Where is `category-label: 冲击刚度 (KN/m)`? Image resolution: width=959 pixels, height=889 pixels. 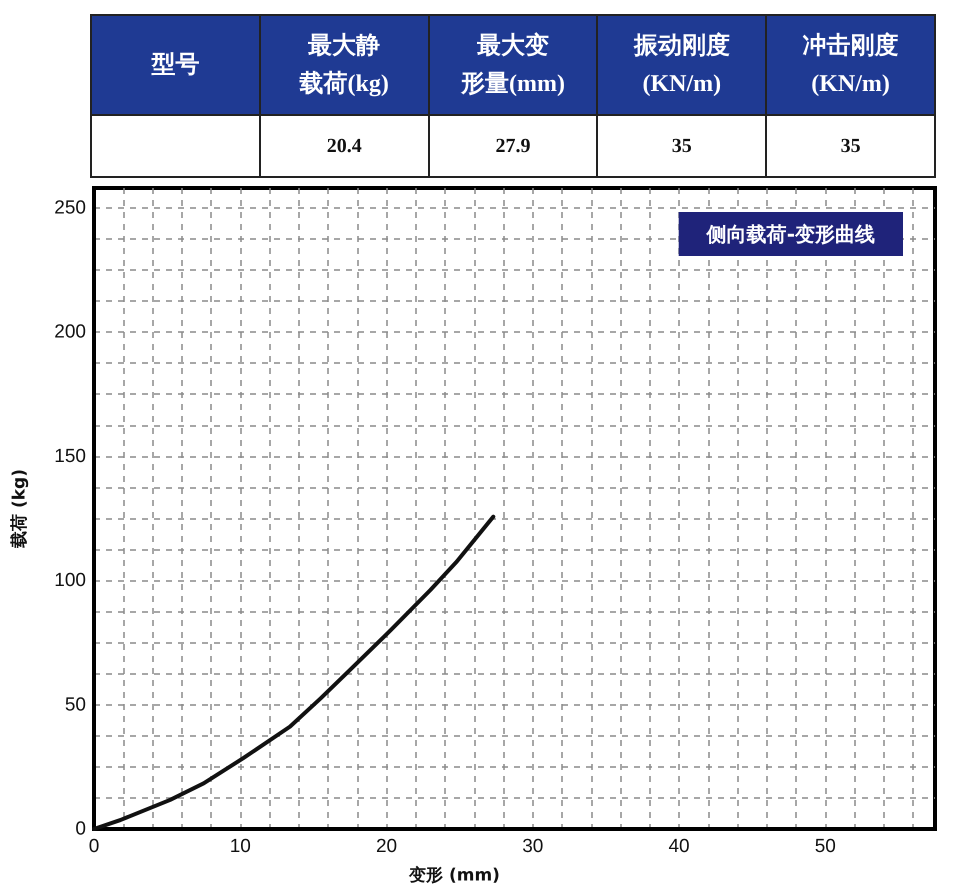 category-label: 冲击刚度 (KN/m) is located at coordinates (850, 65).